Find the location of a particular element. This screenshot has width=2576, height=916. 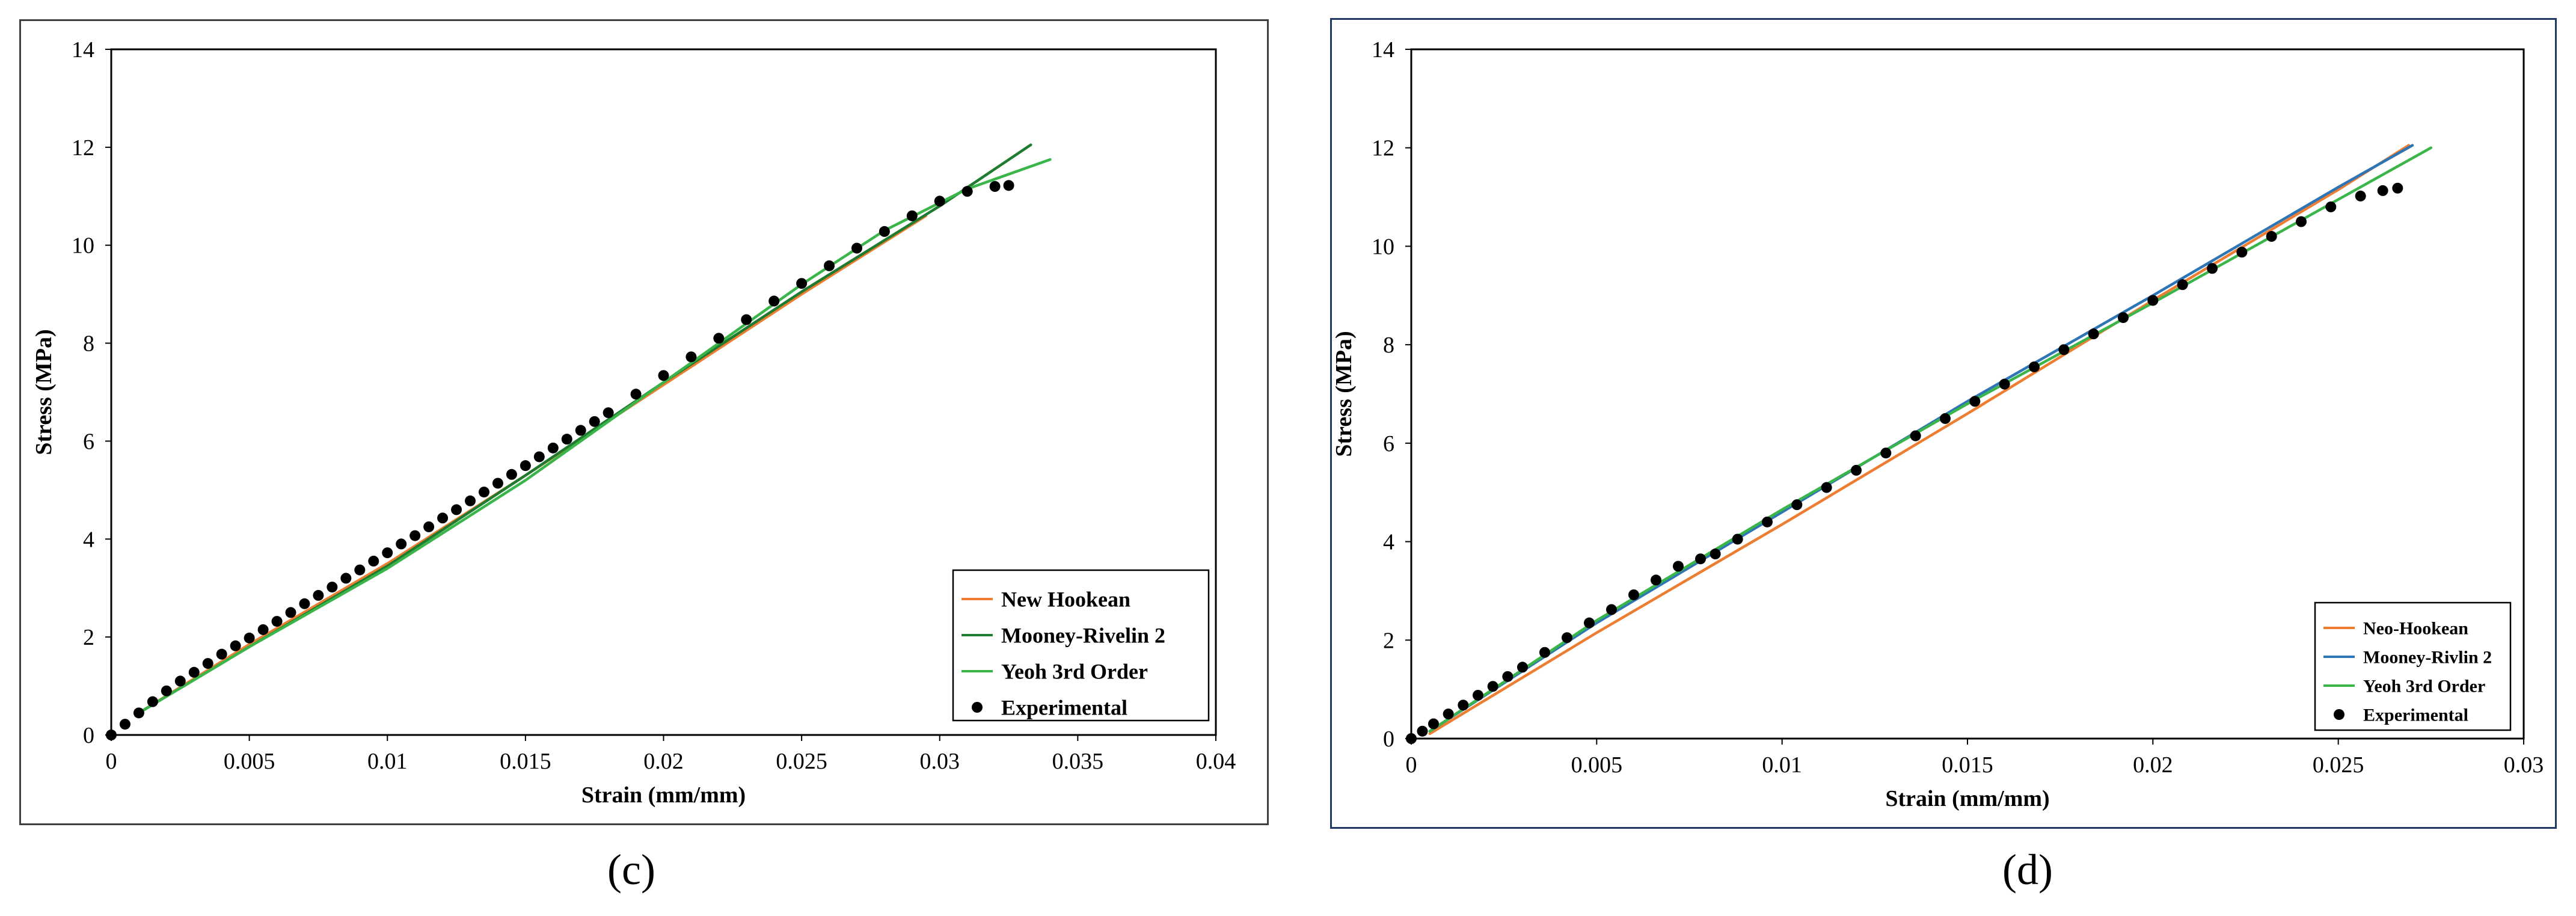

legend-swatch is located at coordinates (977, 708).